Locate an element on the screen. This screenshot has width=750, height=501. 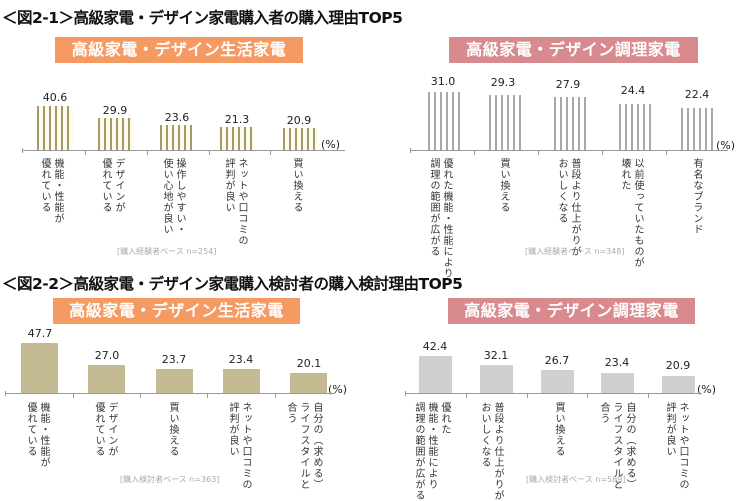
bar-value: 26.7 is located at coordinates (557, 360).